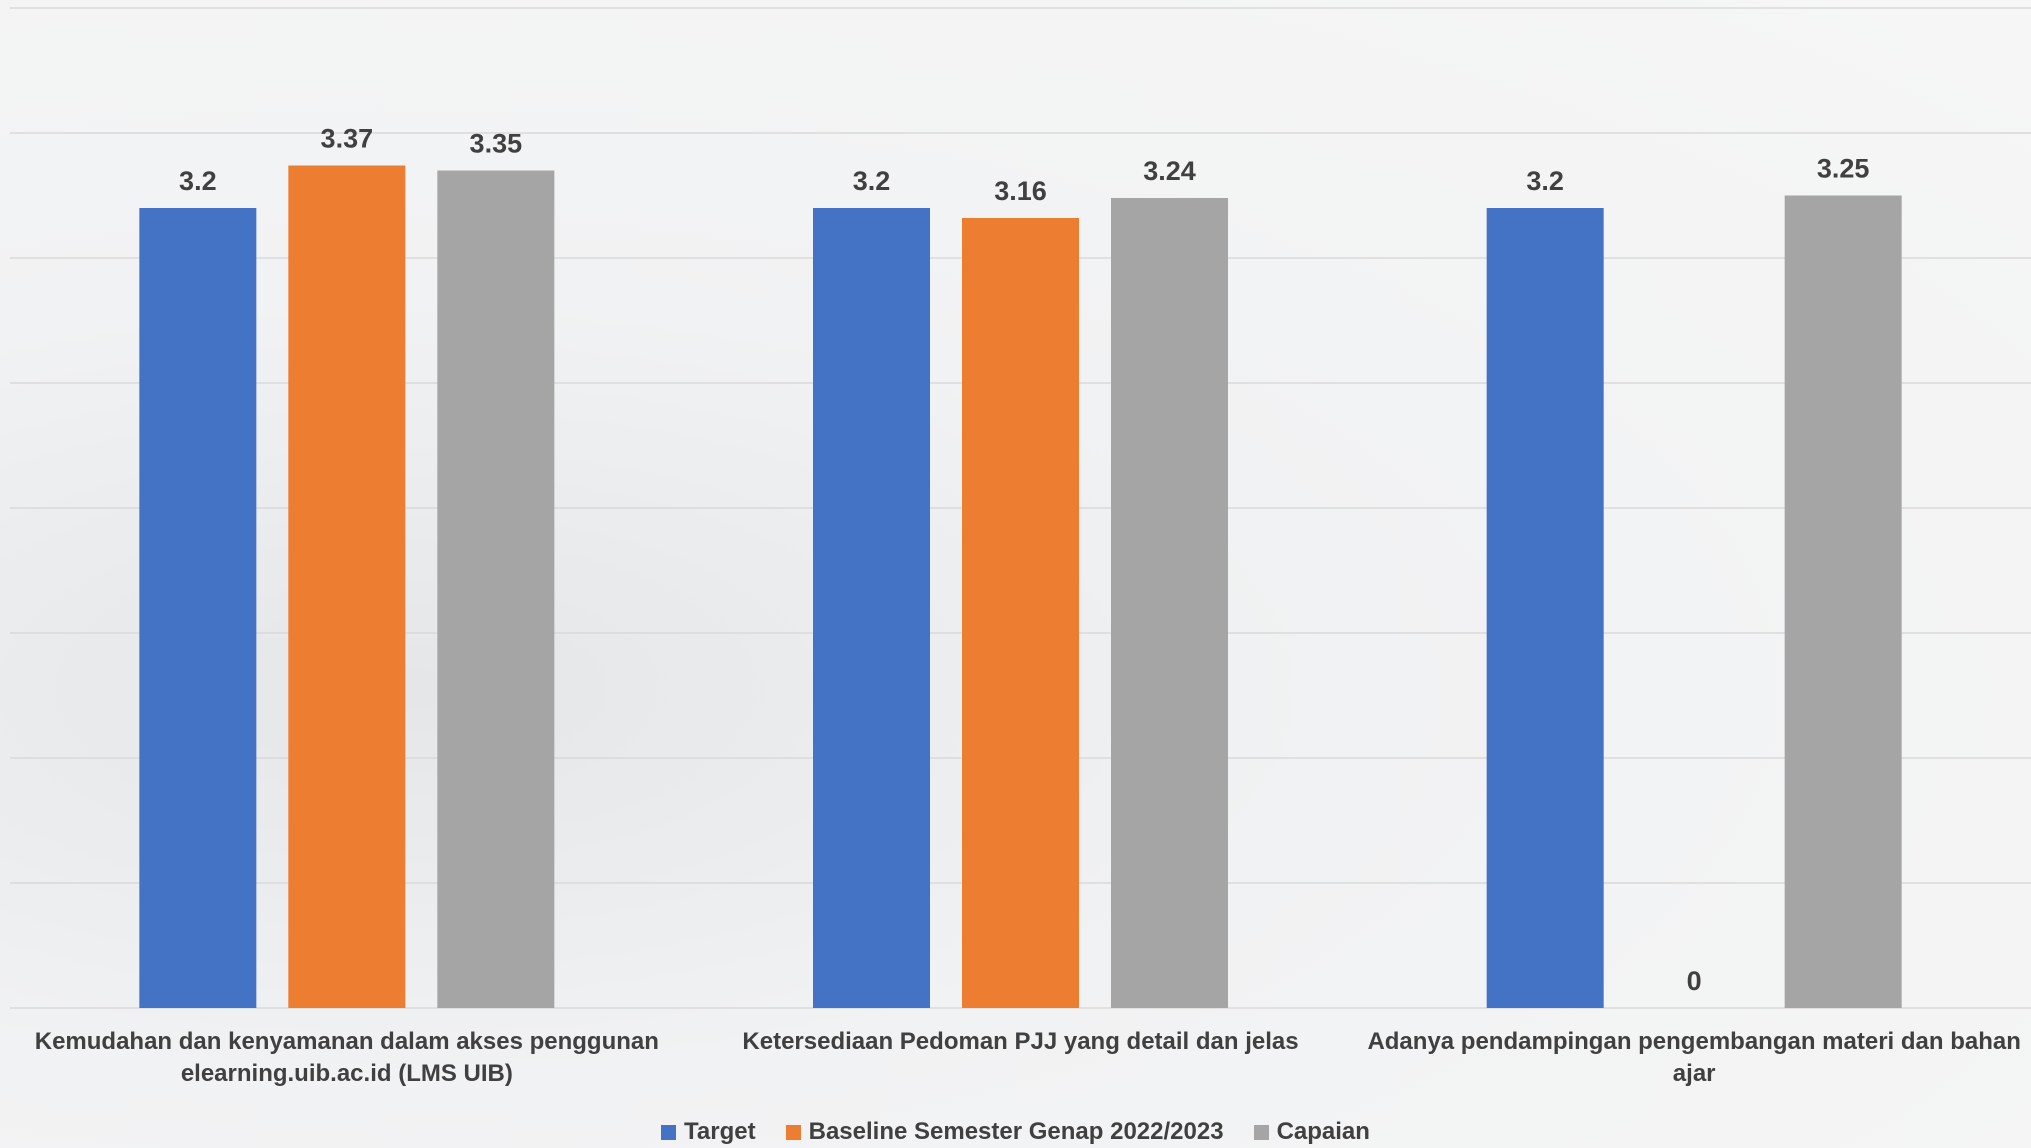  What do you see at coordinates (1323, 1131) in the screenshot?
I see `legend-label: Capaian` at bounding box center [1323, 1131].